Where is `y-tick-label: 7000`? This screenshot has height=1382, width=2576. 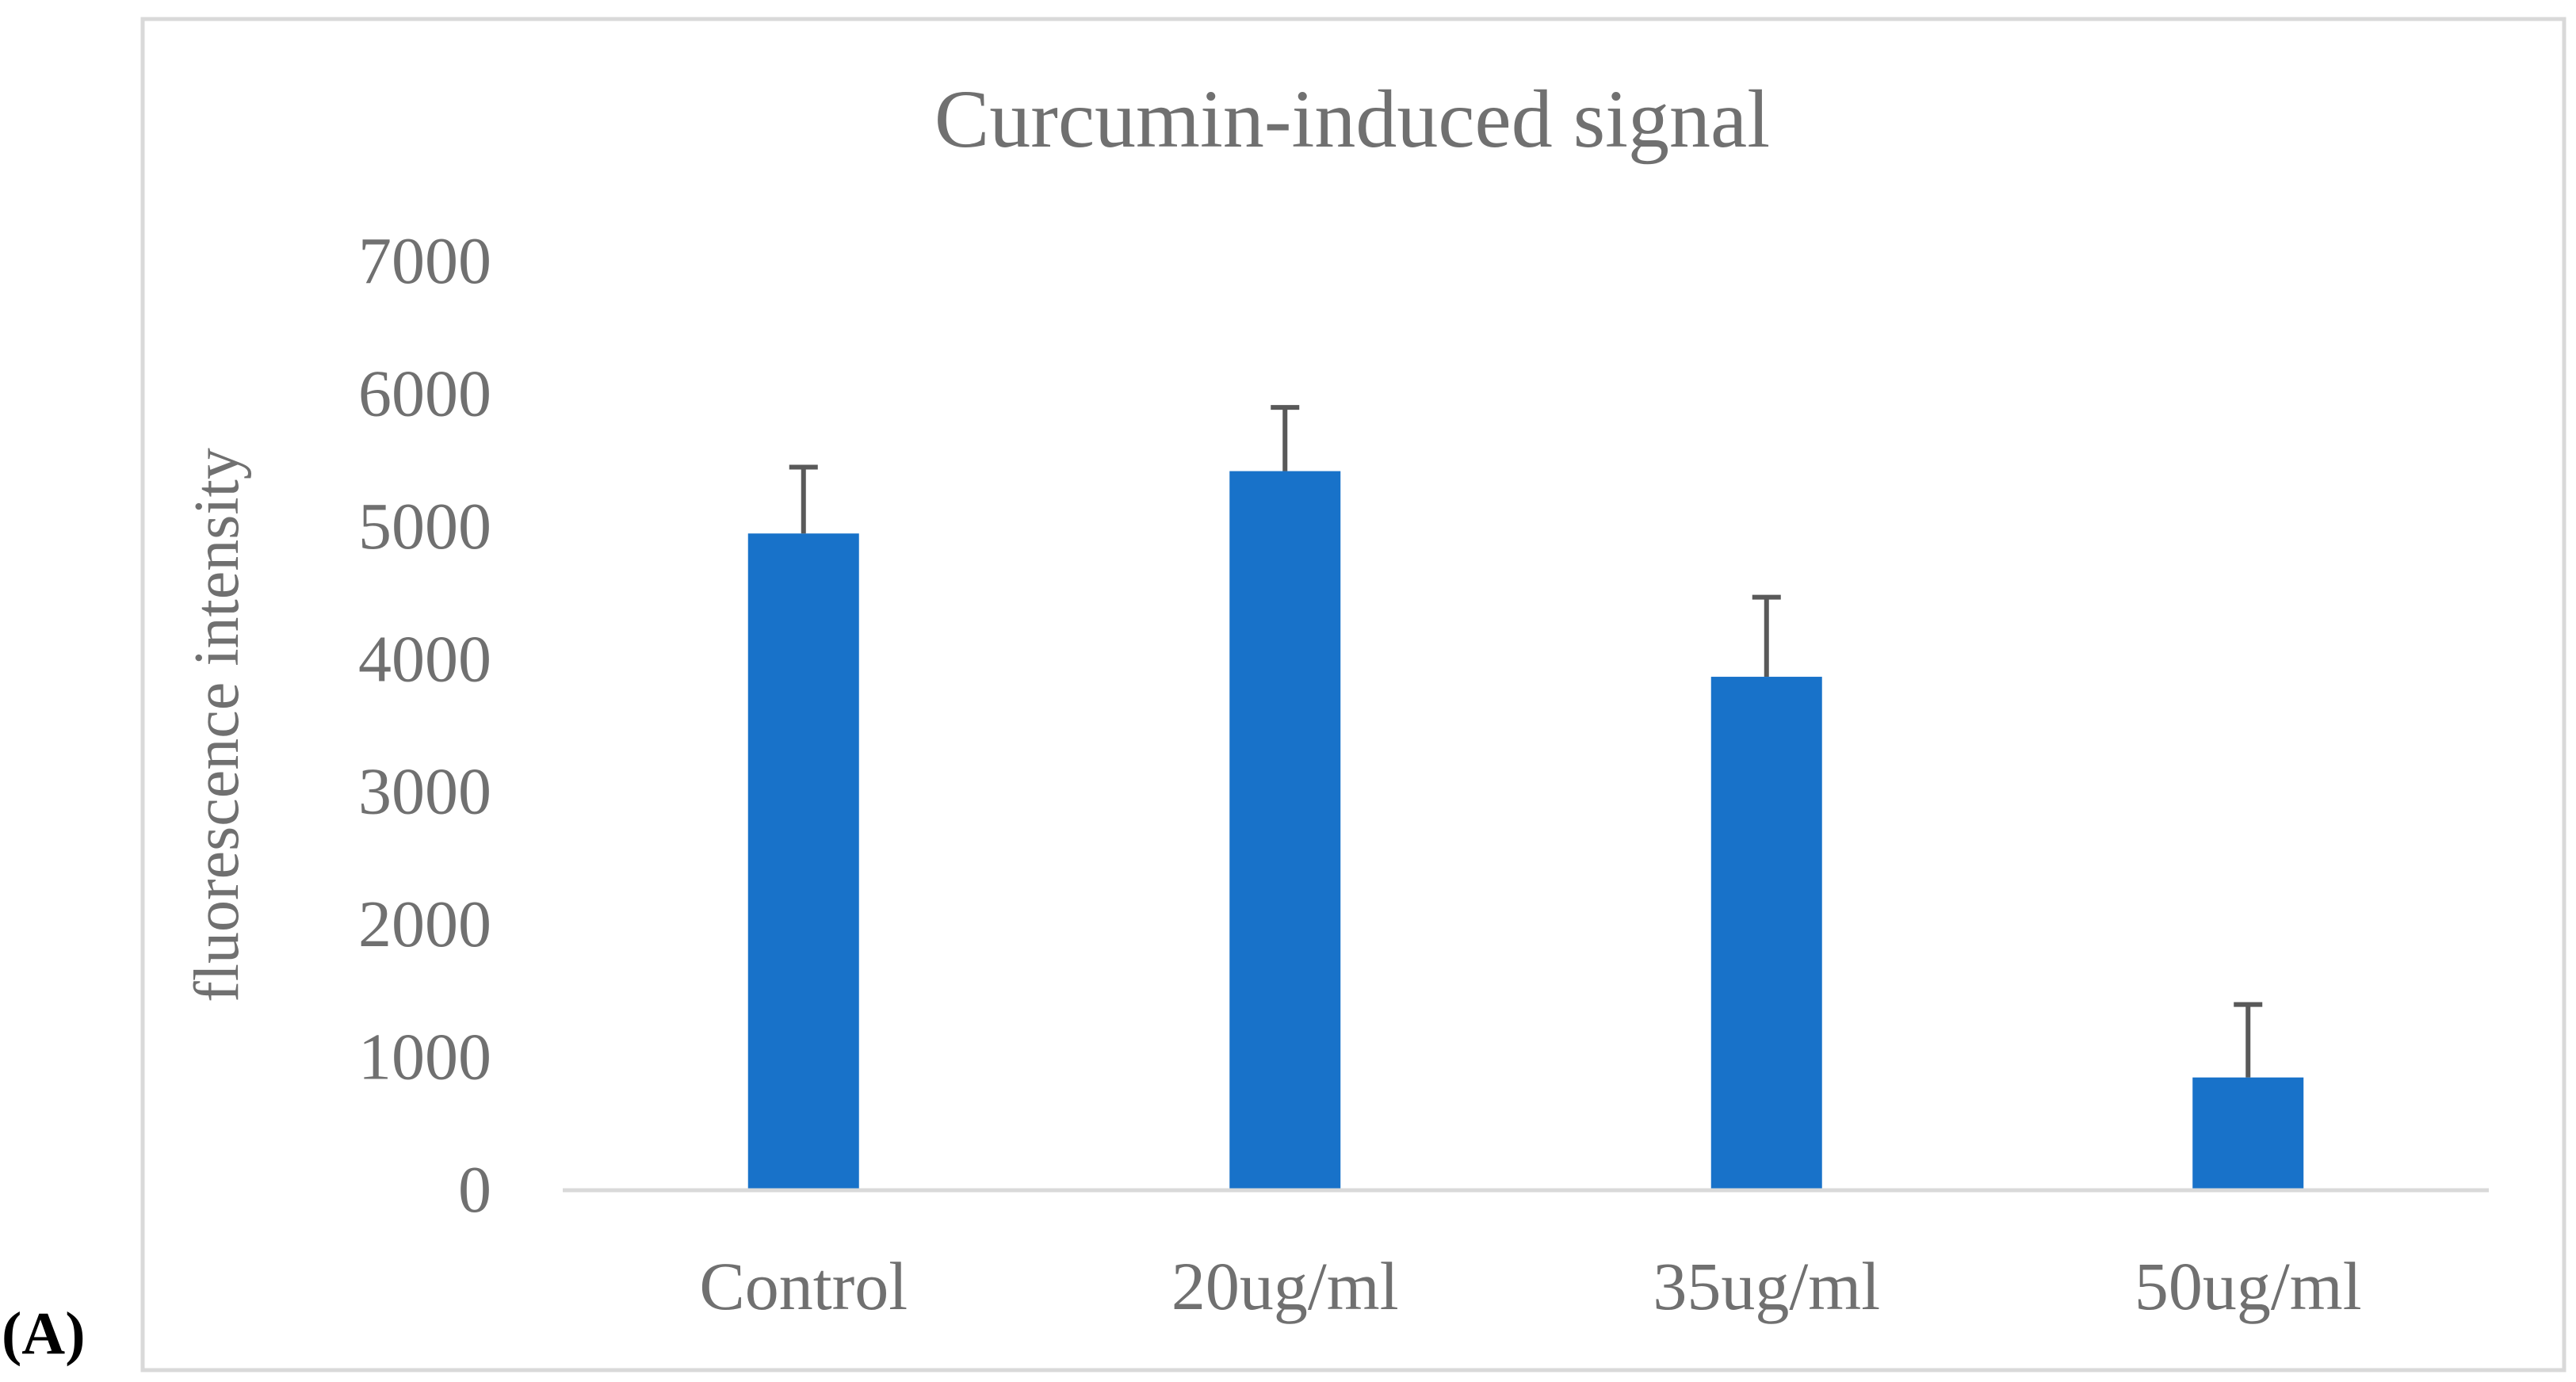 y-tick-label: 7000 is located at coordinates (424, 261).